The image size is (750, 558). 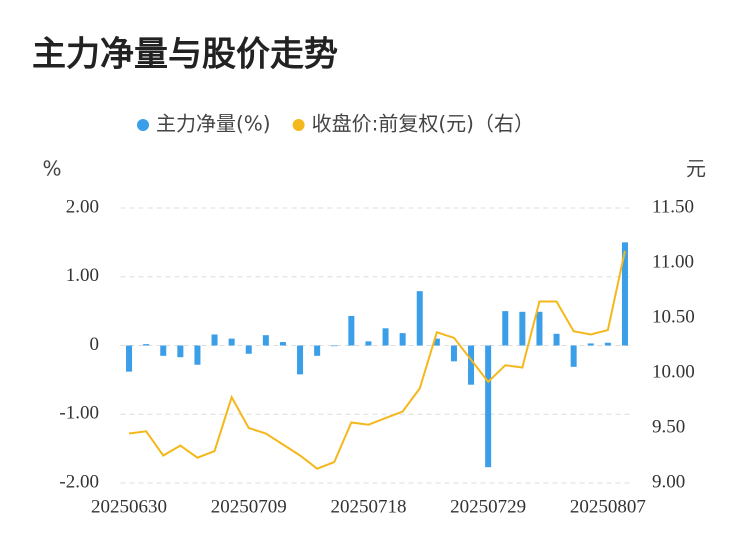 I want to click on x-tick-label: 20250718, so click(x=368, y=506).